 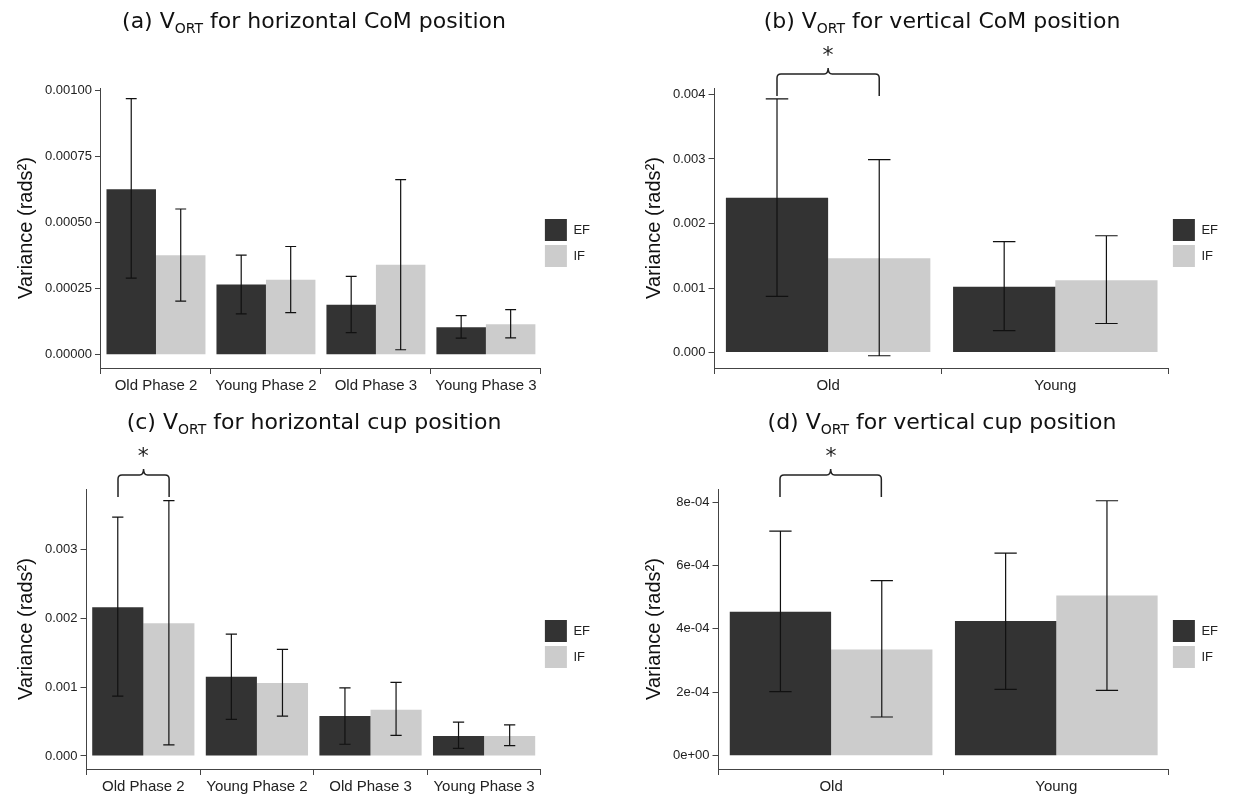 What do you see at coordinates (693, 501) in the screenshot?
I see `y-tick-label: 8e-04` at bounding box center [693, 501].